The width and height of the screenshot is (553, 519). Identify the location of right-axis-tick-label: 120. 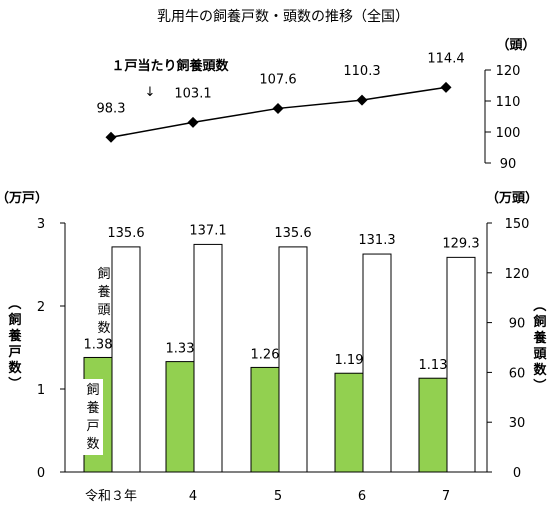
(517, 274).